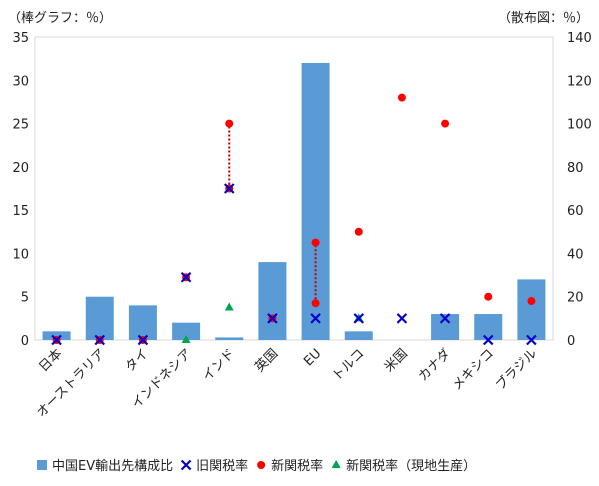 This screenshot has width=599, height=486. I want to click on left-axis-tick-label: 15, so click(20, 211).